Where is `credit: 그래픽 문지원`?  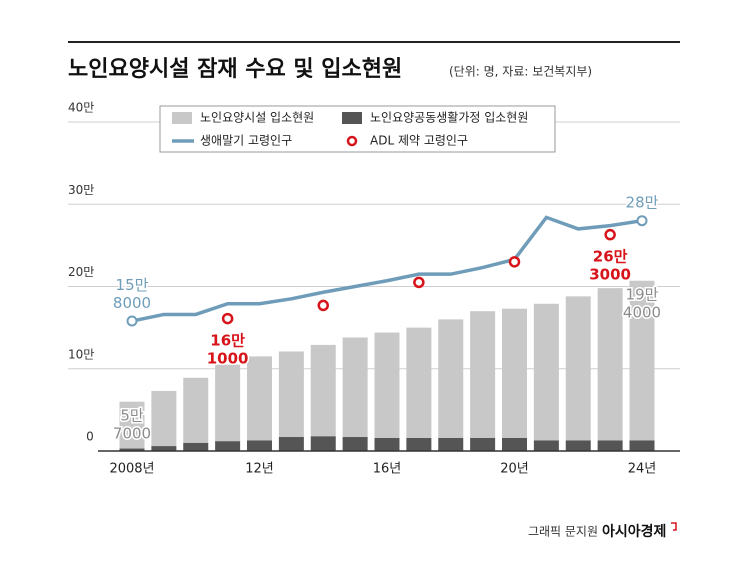 credit: 그래픽 문지원 is located at coordinates (563, 532).